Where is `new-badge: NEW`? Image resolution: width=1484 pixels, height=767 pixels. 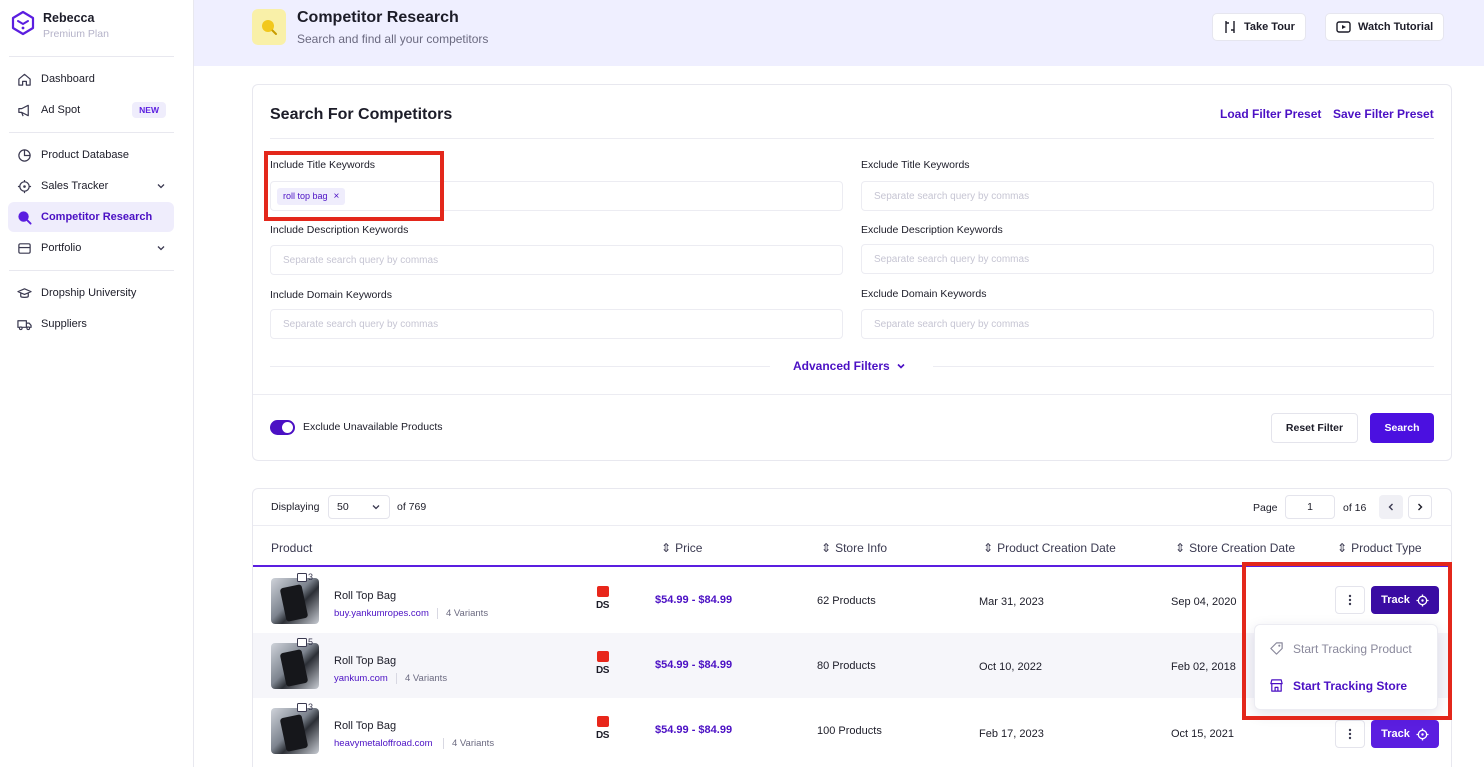
new-badge: NEW is located at coordinates (149, 110).